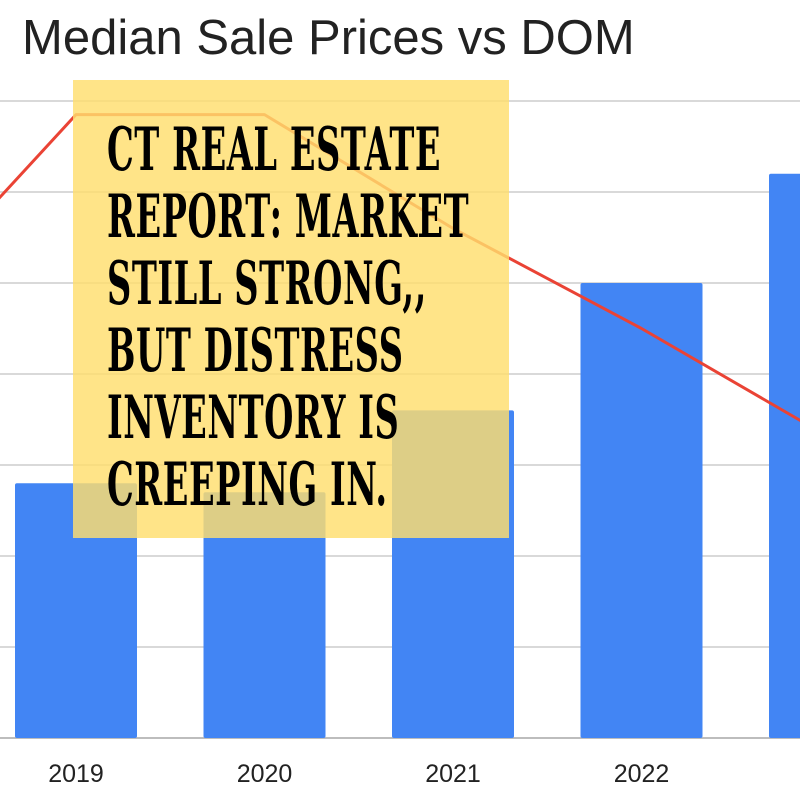 The height and width of the screenshot is (800, 800). Describe the element at coordinates (264, 615) in the screenshot. I see `bar-2020` at that location.